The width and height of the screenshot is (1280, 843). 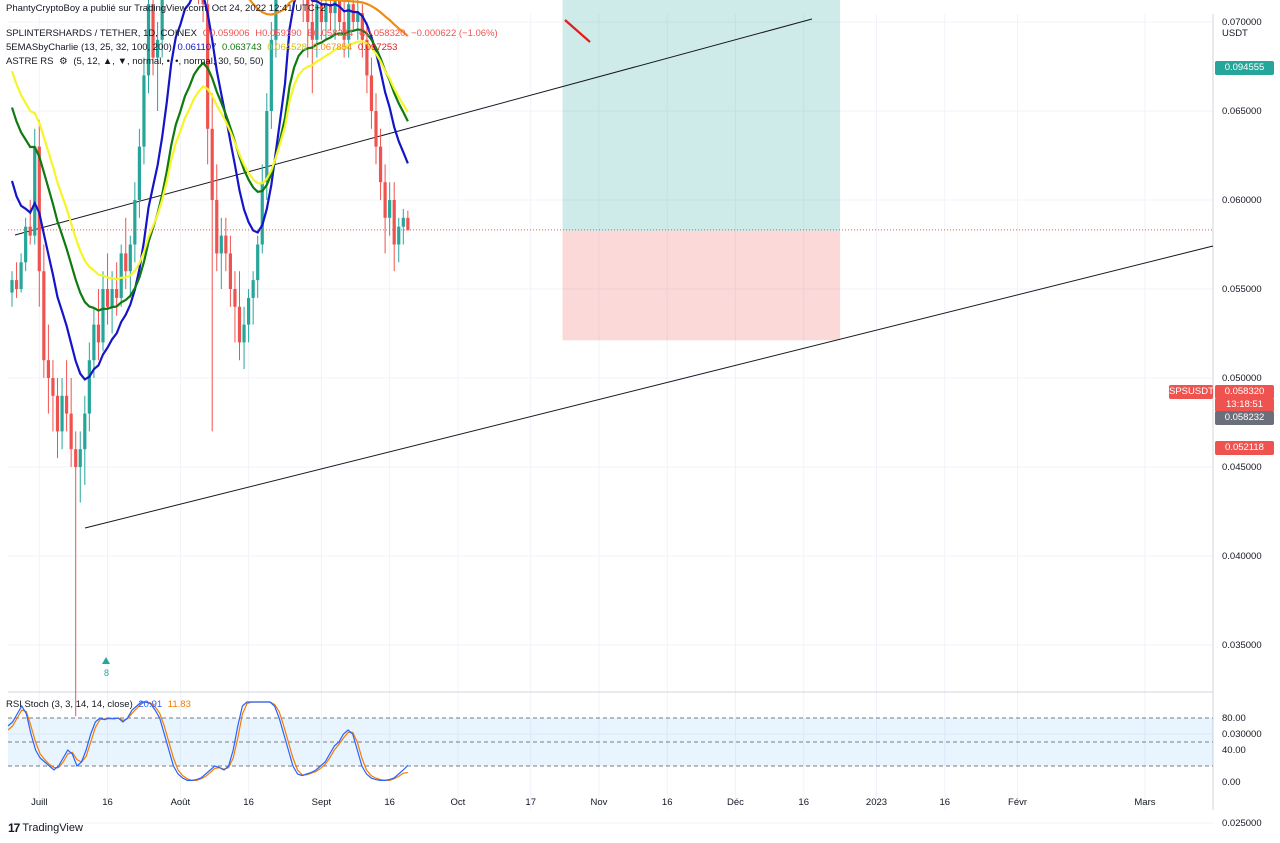 I want to click on price-tick-label: 0.025000, so click(x=1242, y=823).